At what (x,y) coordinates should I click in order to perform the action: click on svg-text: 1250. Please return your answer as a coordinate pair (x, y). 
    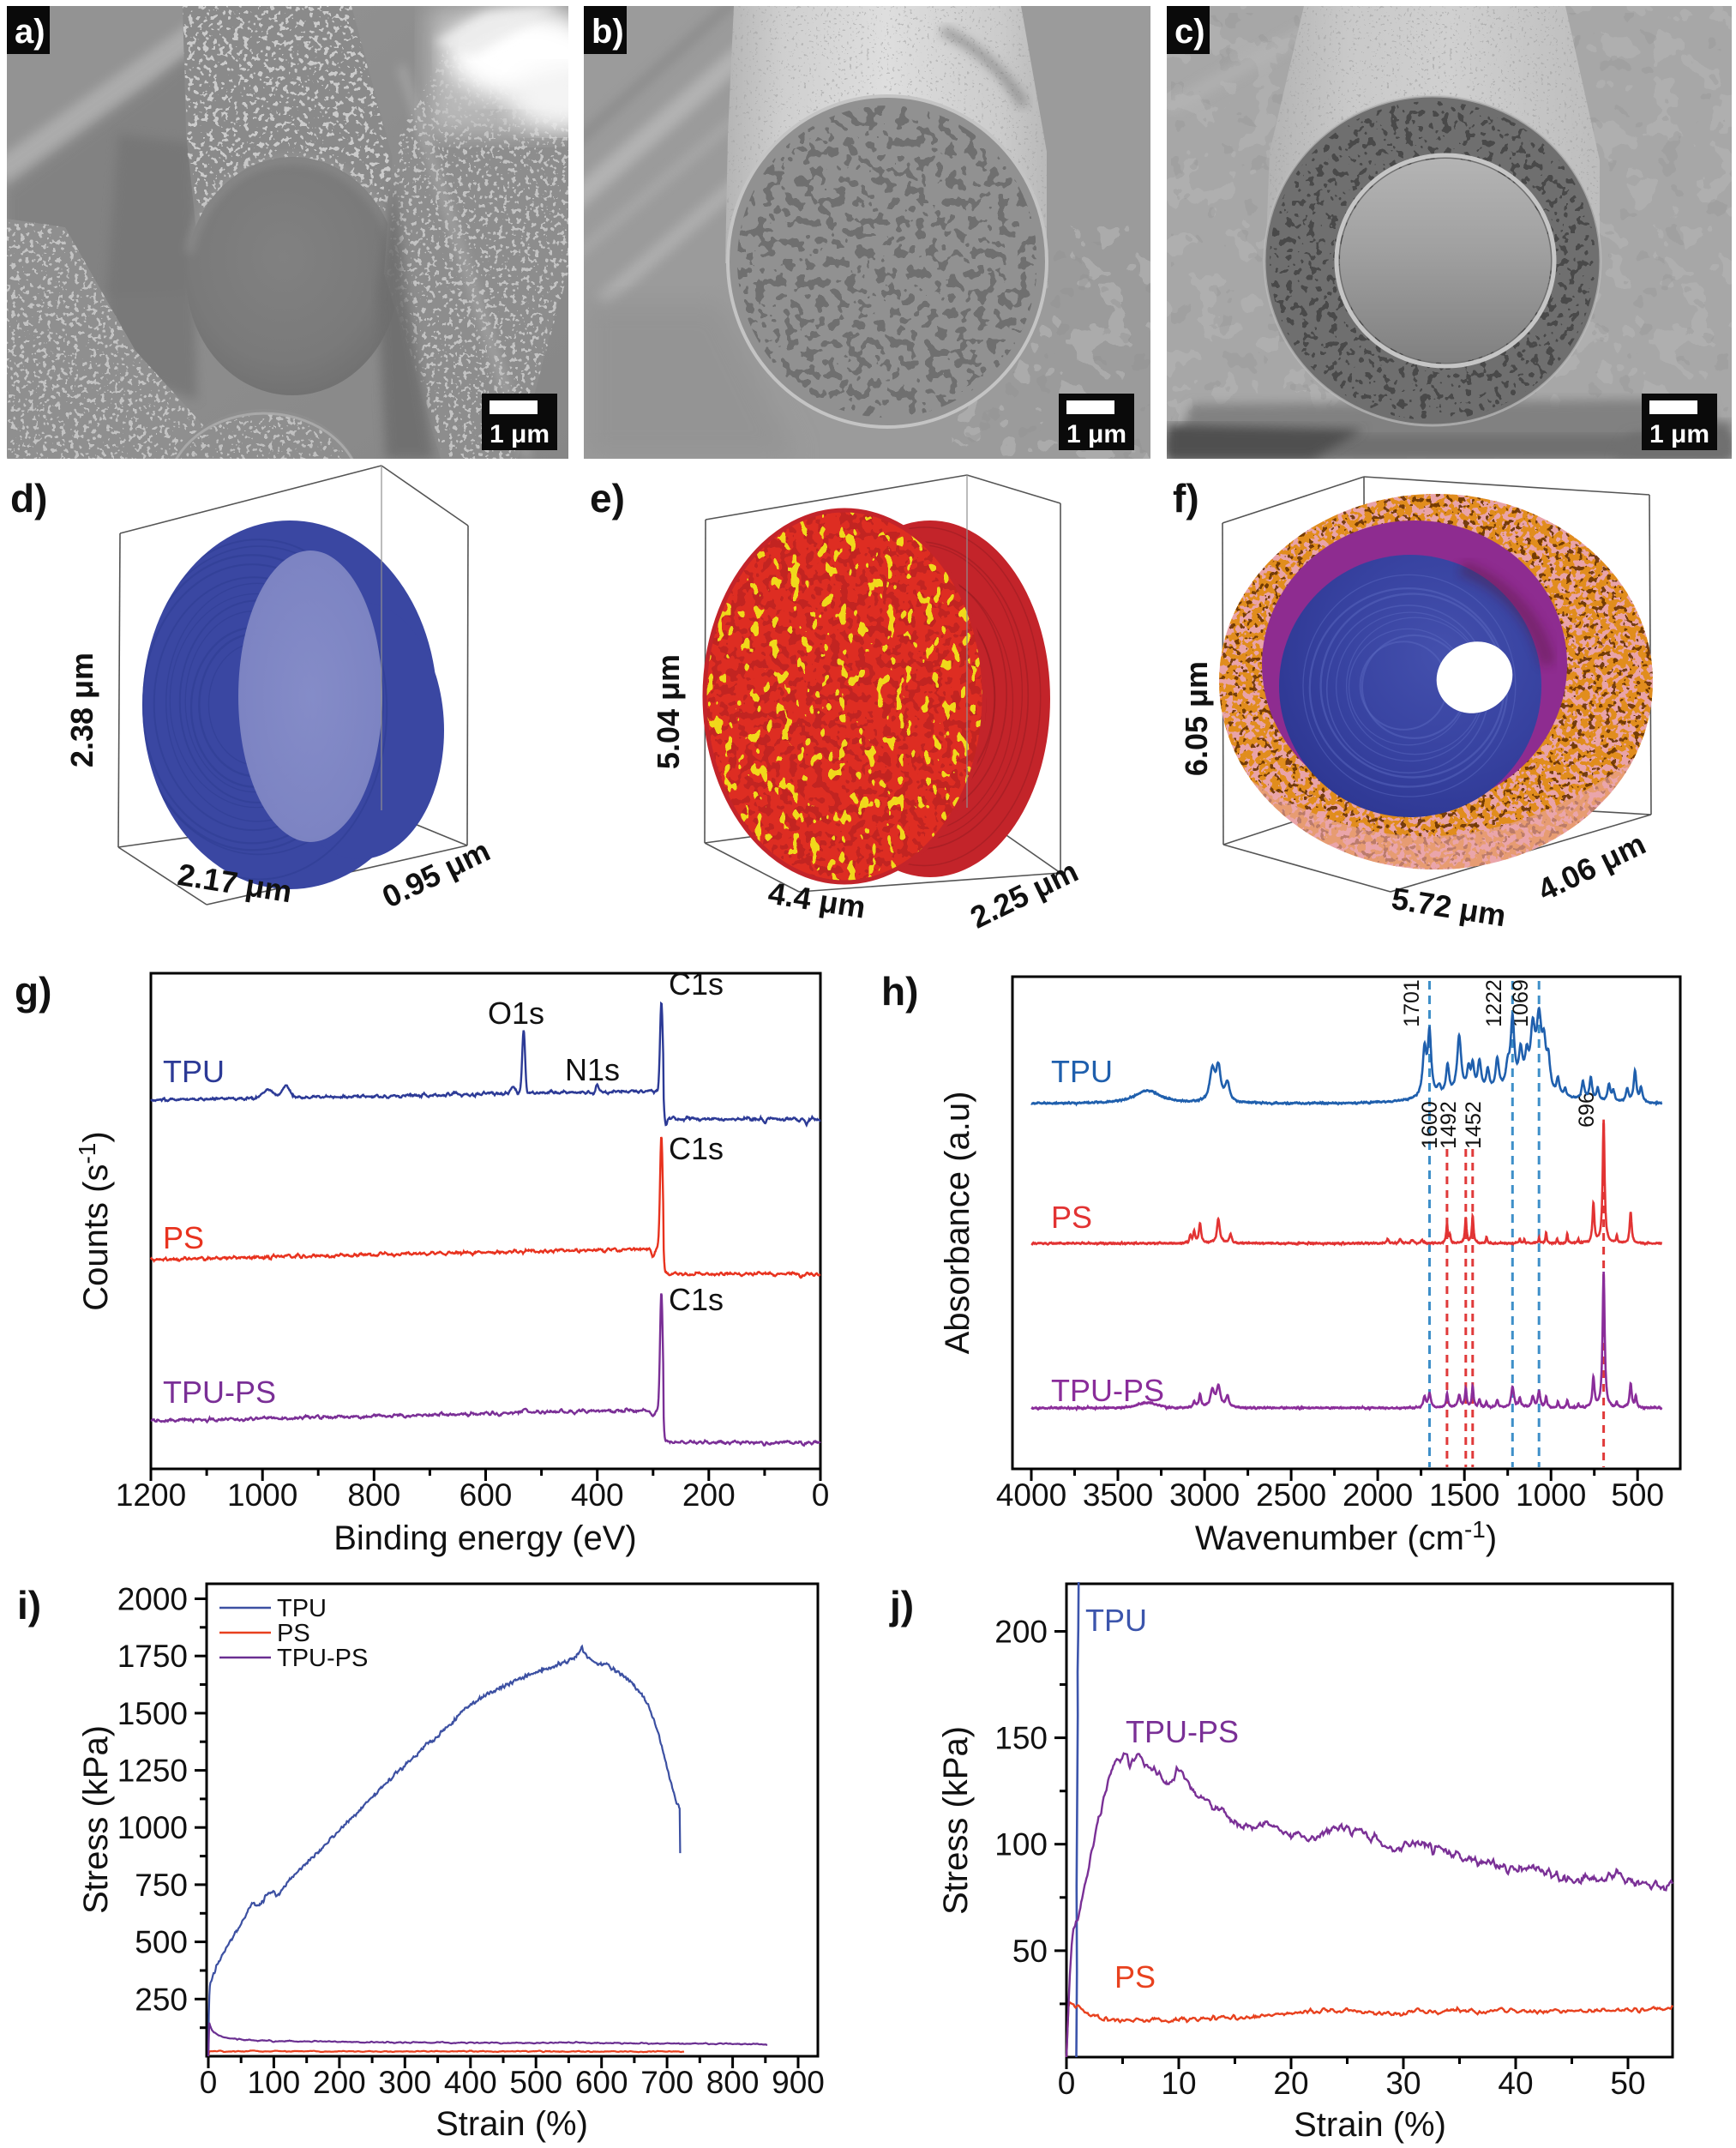
    Looking at the image, I should click on (152, 1771).